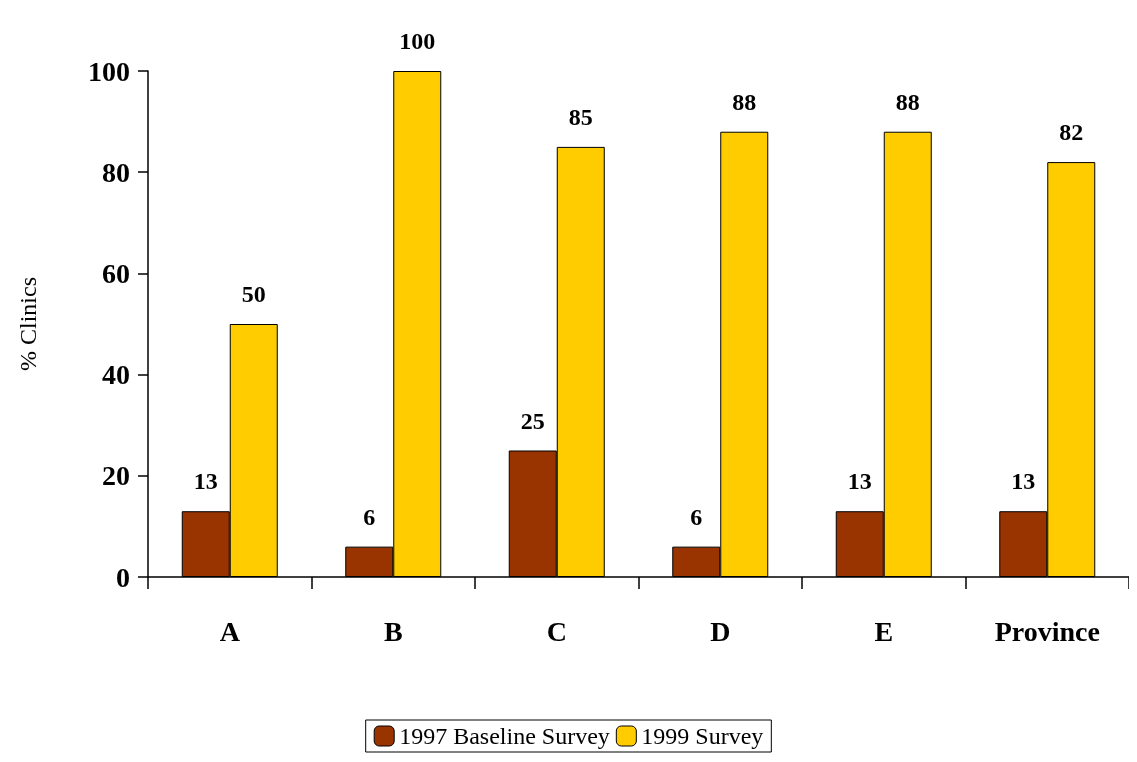 This screenshot has height=762, width=1137. I want to click on y-tick-label: 60, so click(116, 273).